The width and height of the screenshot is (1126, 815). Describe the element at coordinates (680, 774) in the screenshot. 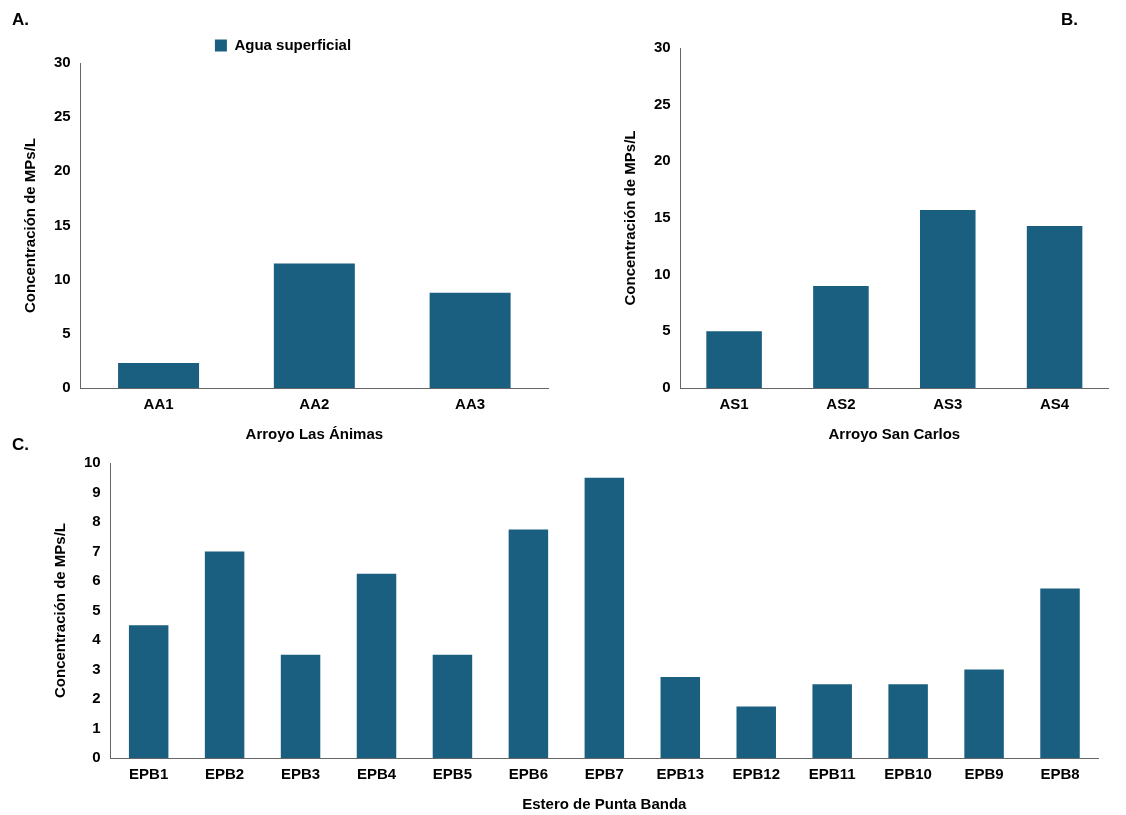

I see `x-tick-label: EPB13` at that location.